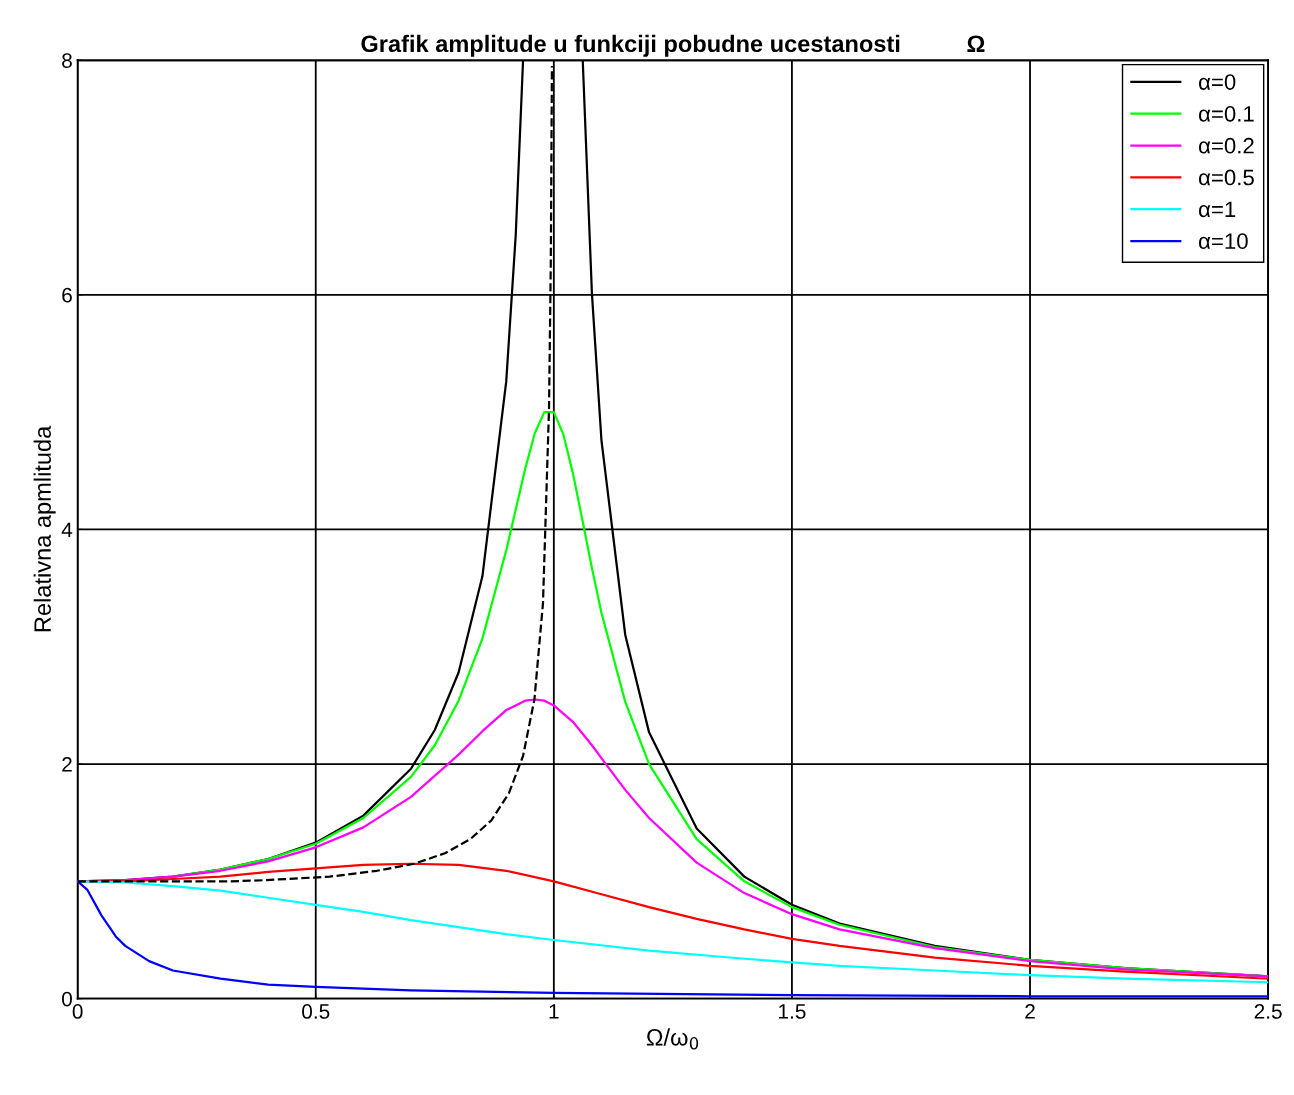  Describe the element at coordinates (1030, 1011) in the screenshot. I see `x-tick-label: 2` at that location.